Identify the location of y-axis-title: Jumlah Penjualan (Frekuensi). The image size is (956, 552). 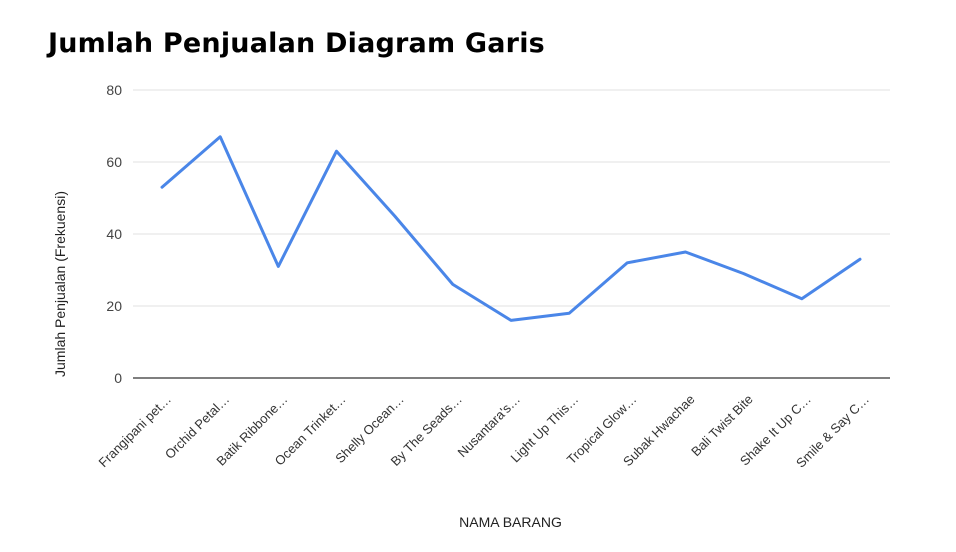
(60, 284).